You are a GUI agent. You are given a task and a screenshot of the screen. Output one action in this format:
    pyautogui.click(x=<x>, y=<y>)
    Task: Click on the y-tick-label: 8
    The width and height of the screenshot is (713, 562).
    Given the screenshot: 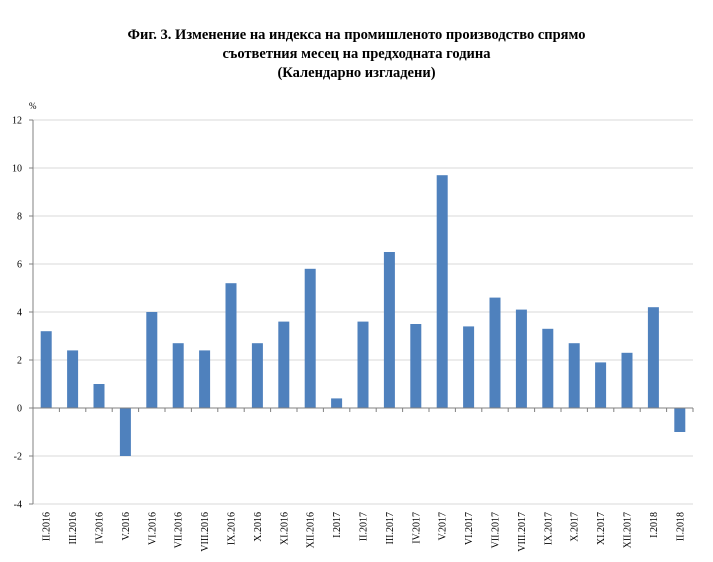 What is the action you would take?
    pyautogui.click(x=19, y=217)
    